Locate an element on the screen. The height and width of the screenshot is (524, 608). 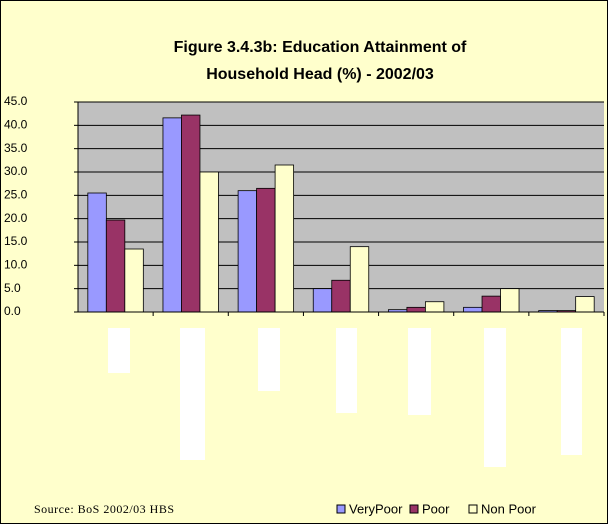
y-tick-label: 35.0 is located at coordinates (16, 148).